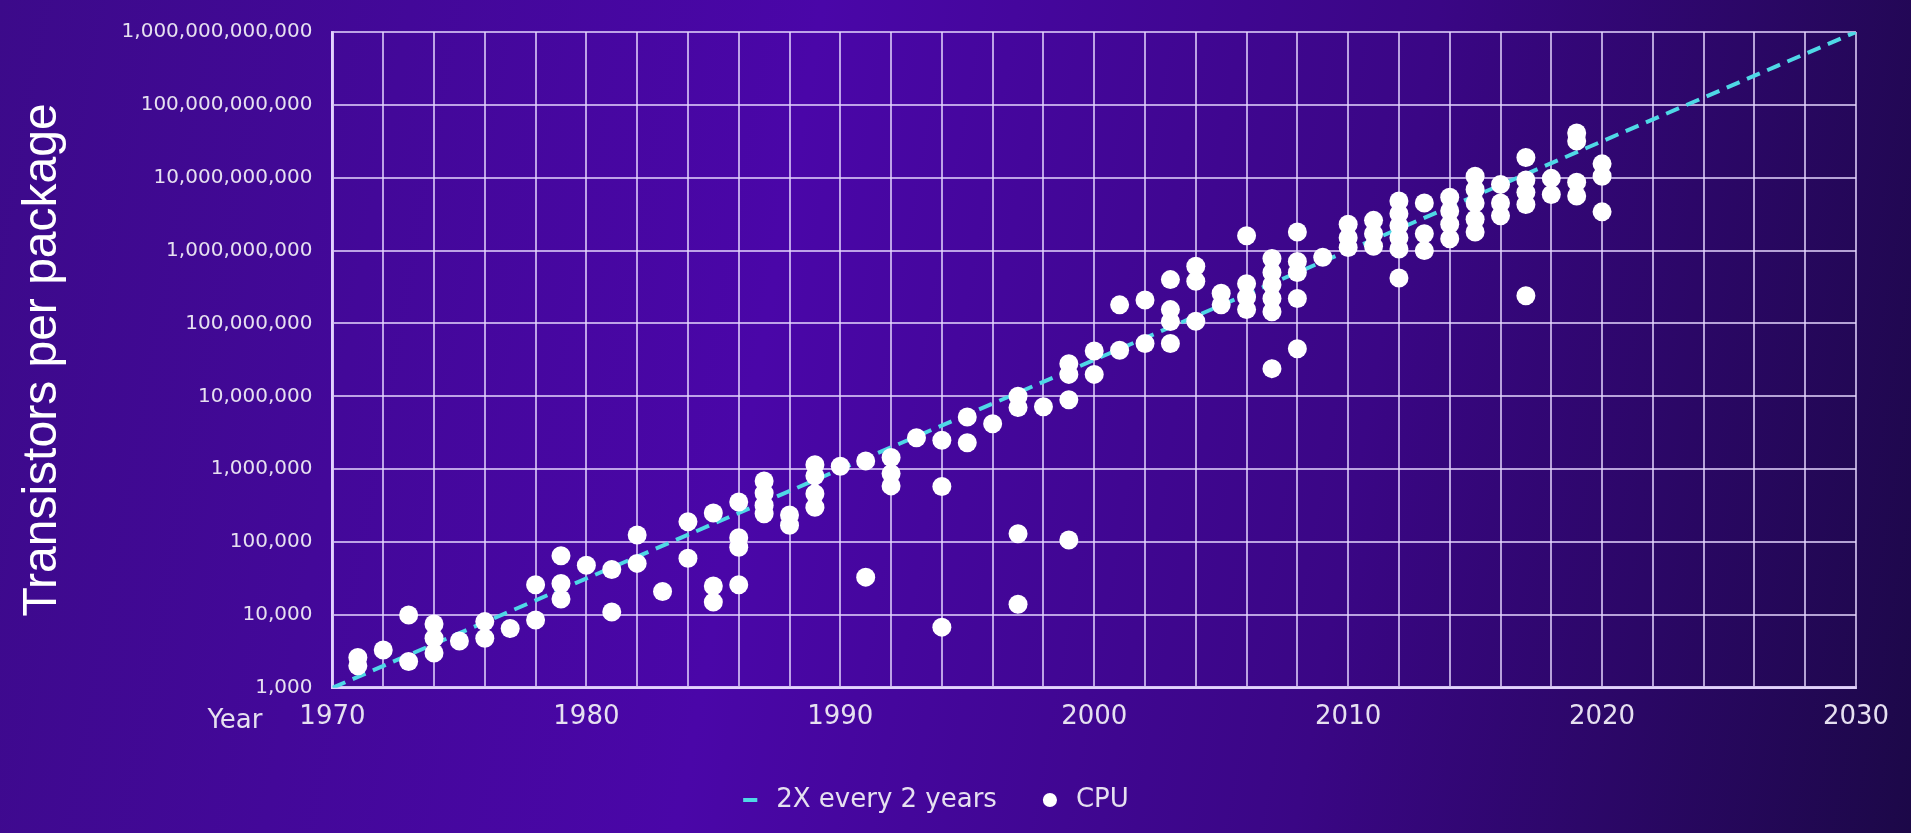 Image resolution: width=1911 pixels, height=833 pixels. What do you see at coordinates (284, 686) in the screenshot?
I see `y-tick-label: 1,000` at bounding box center [284, 686].